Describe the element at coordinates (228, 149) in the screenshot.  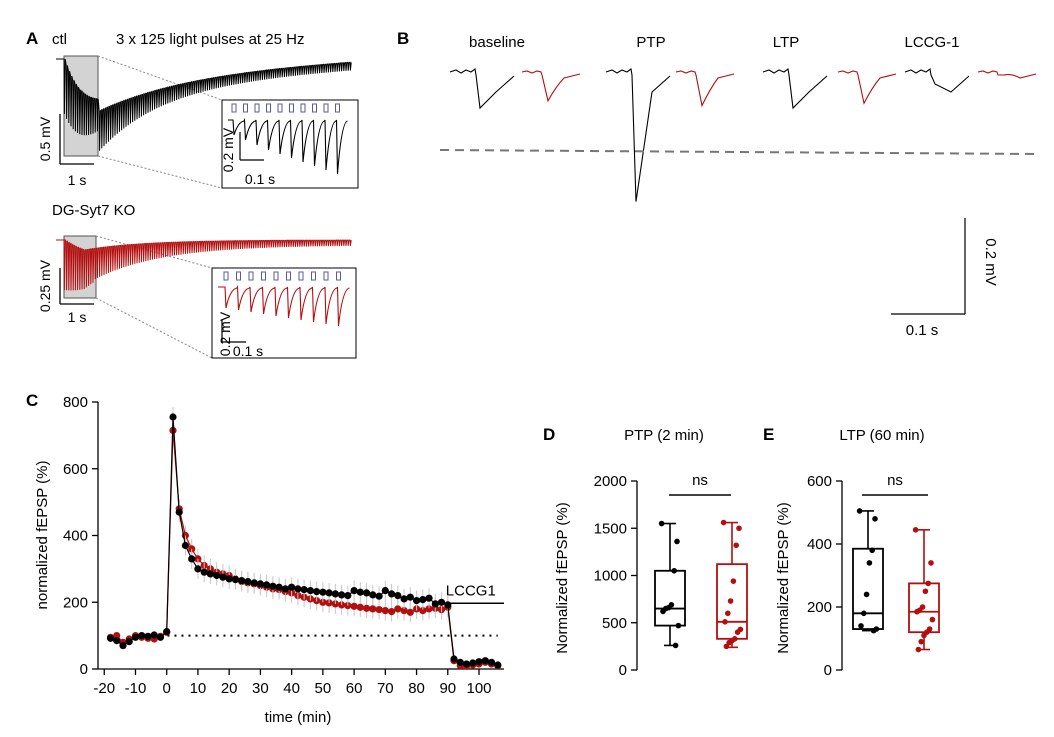
I see `ctl-inset-scale-v-label: 0.2 mV` at that location.